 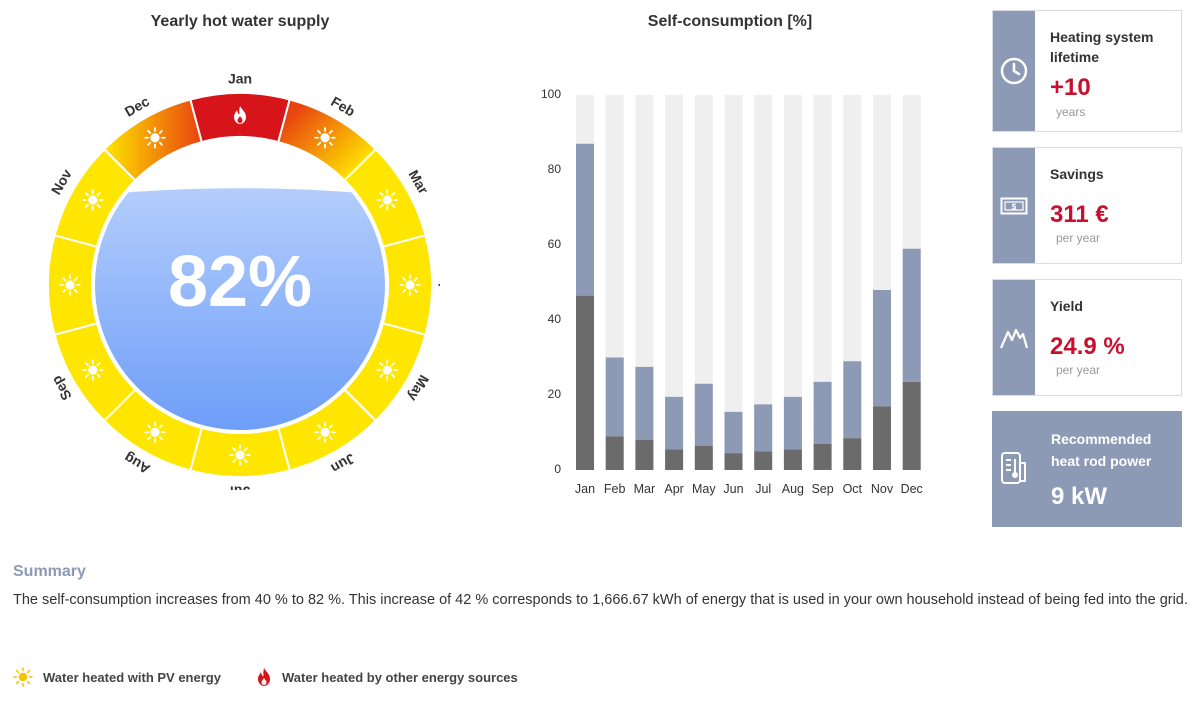 I want to click on x-tick-label: Dec, so click(x=912, y=489).